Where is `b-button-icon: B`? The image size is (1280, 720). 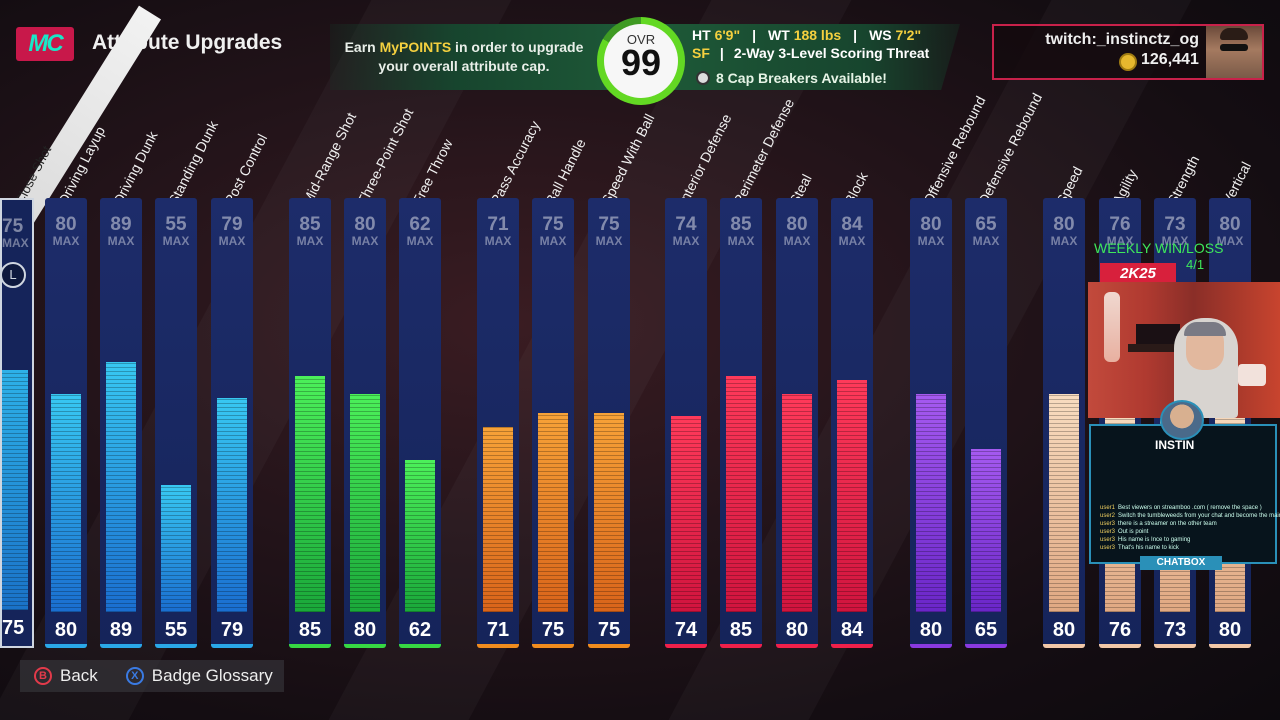 b-button-icon: B is located at coordinates (43, 676).